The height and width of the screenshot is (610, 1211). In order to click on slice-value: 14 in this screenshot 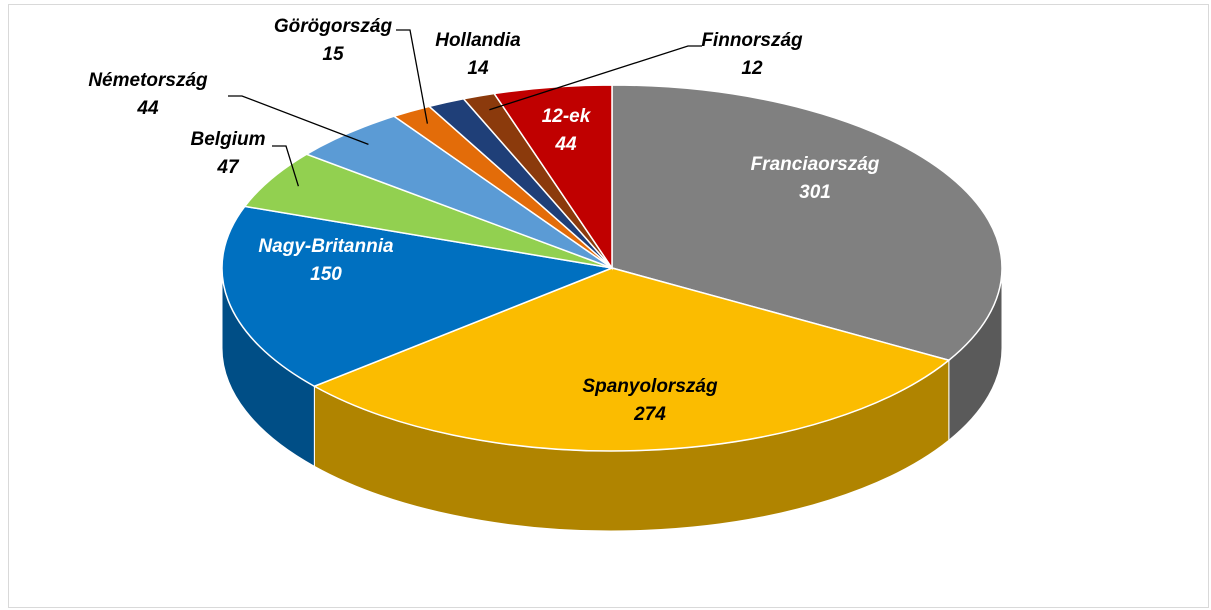, I will do `click(478, 68)`.